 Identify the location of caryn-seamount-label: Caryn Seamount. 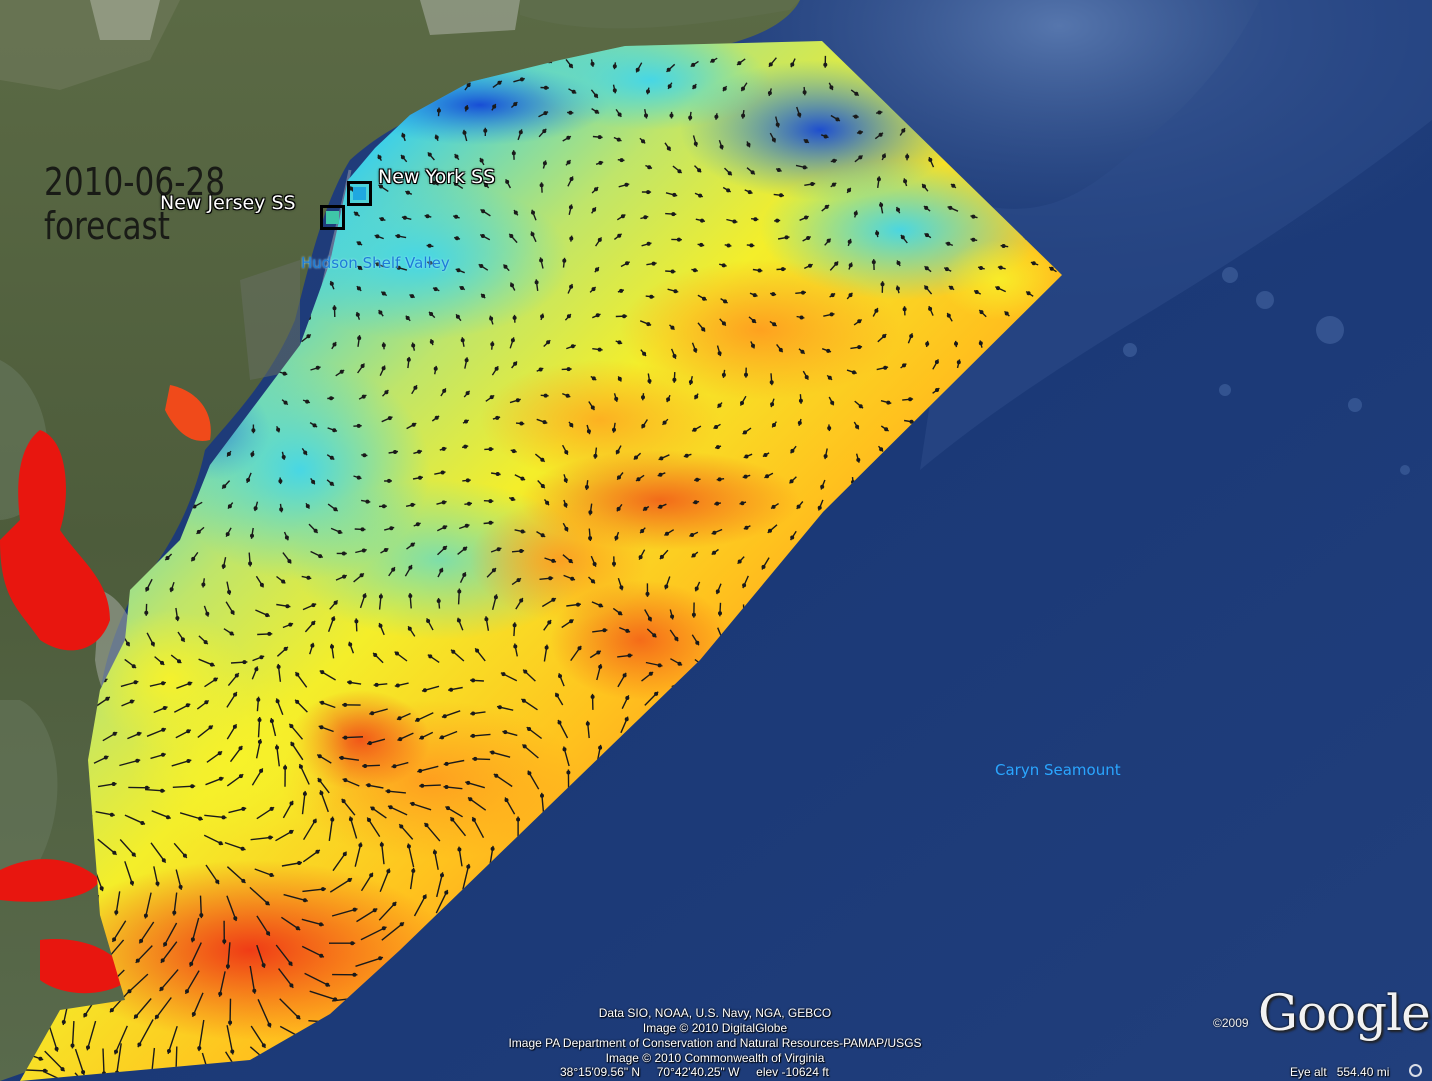
(1058, 770).